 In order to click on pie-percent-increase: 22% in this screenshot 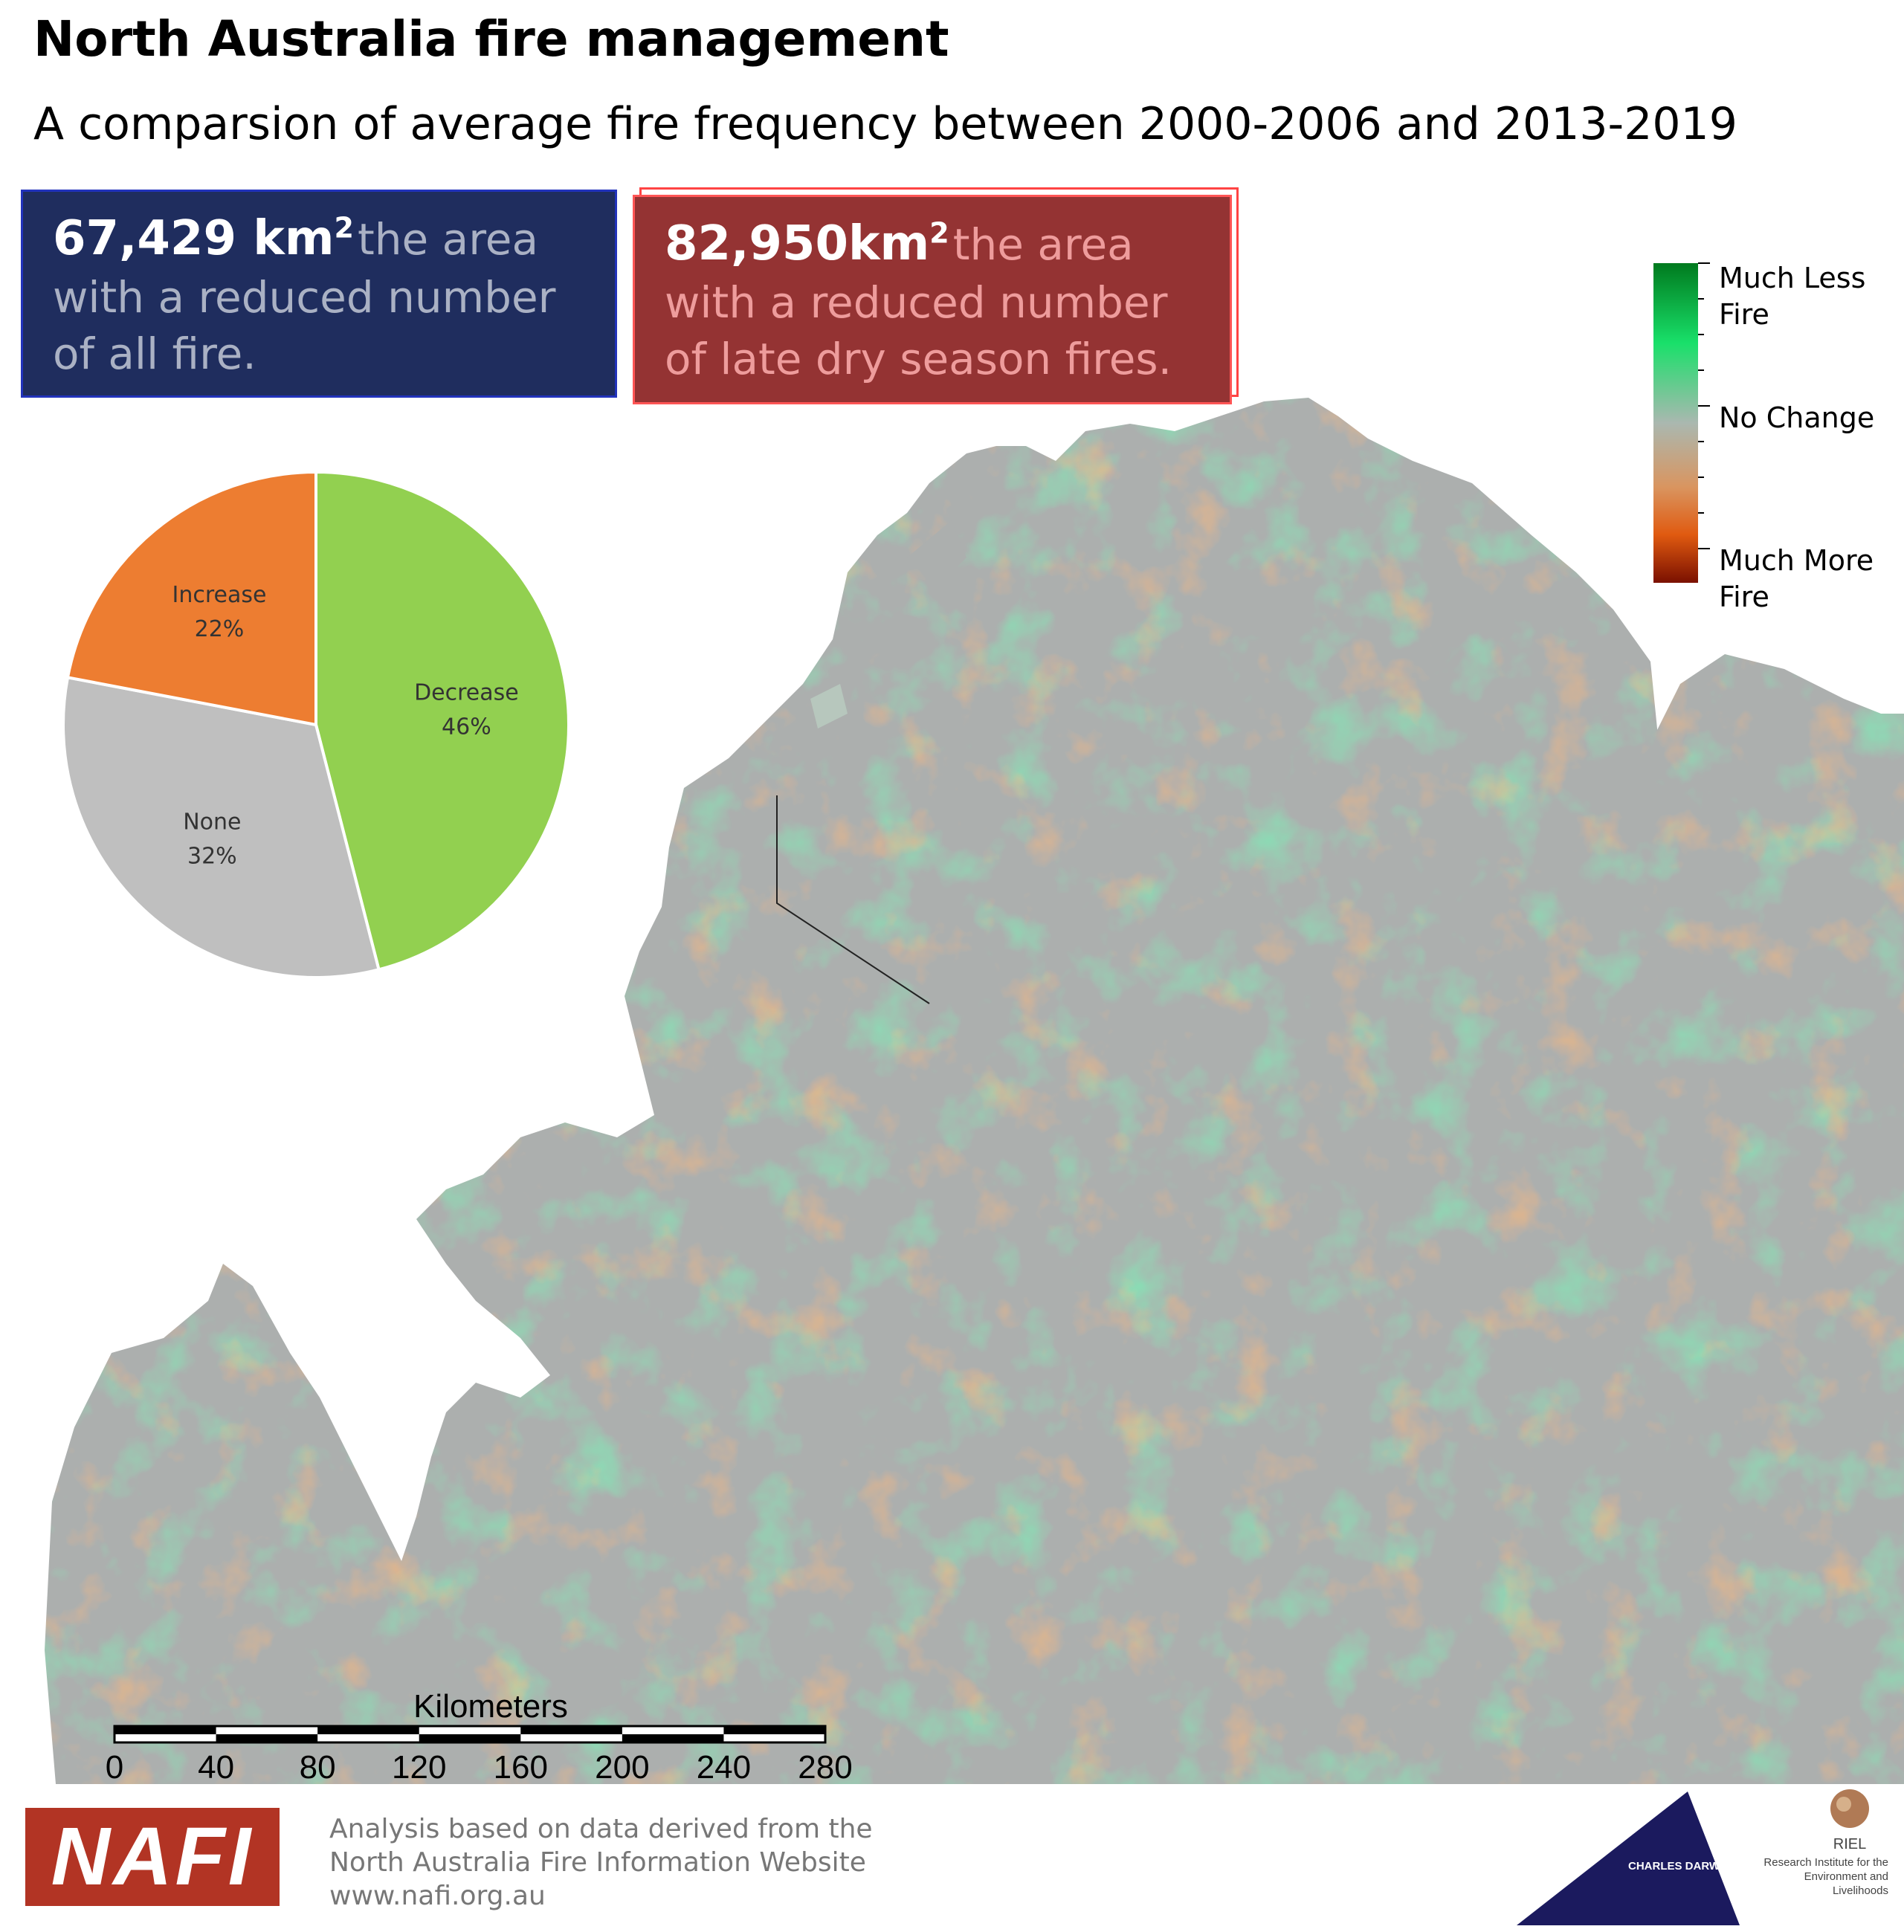, I will do `click(220, 629)`.